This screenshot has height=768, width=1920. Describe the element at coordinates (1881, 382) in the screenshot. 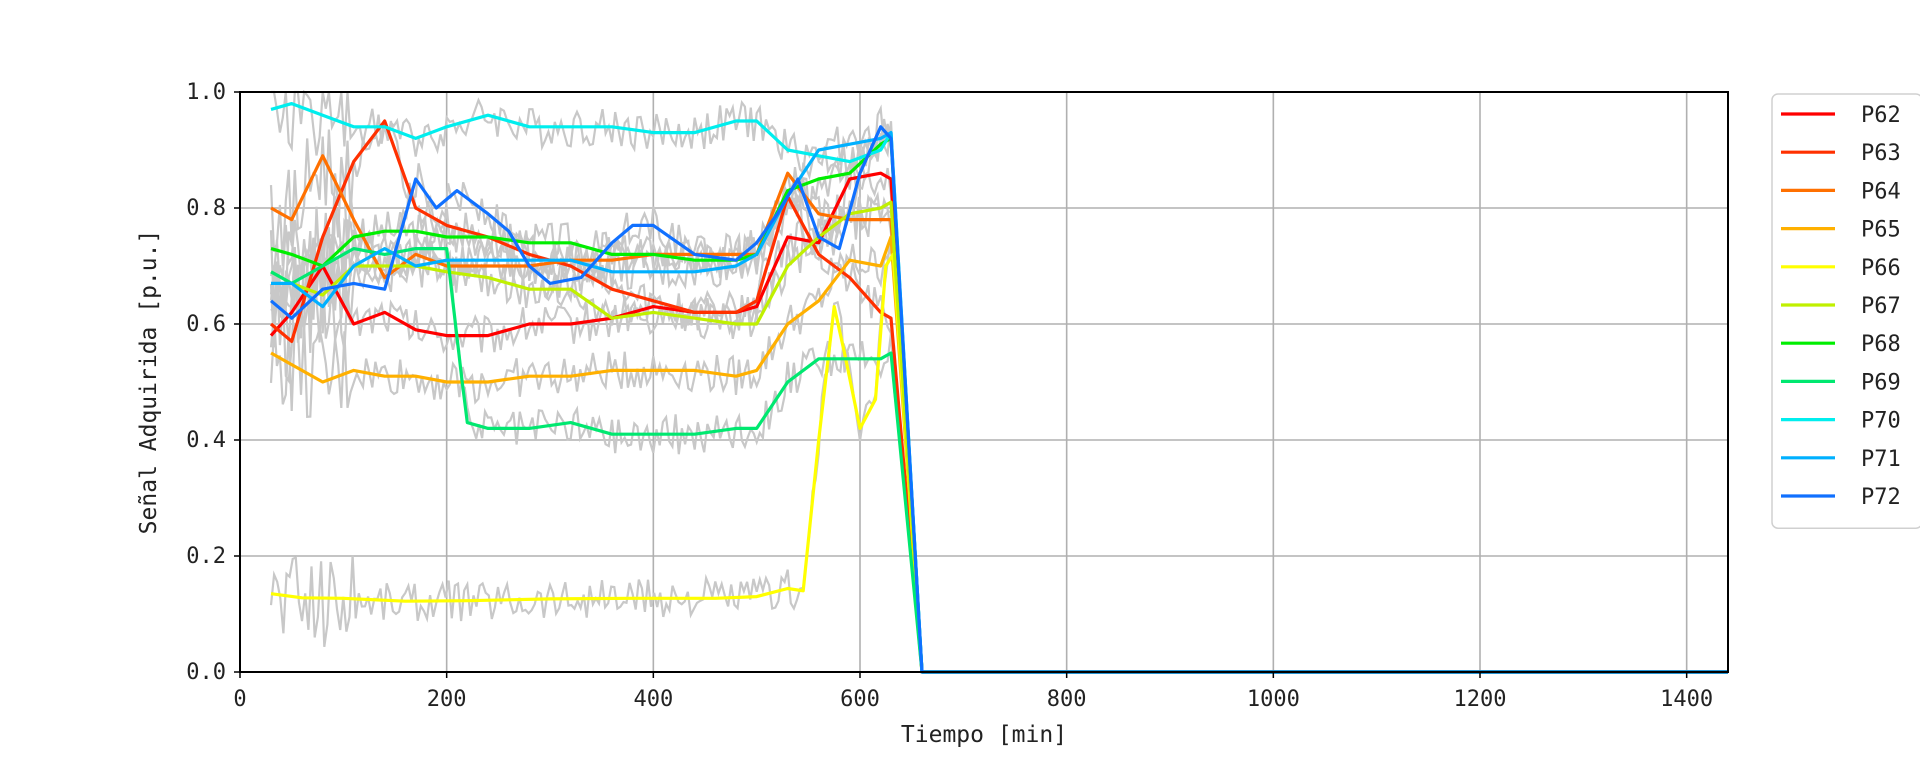

I see `legend-label-p69: P69` at that location.